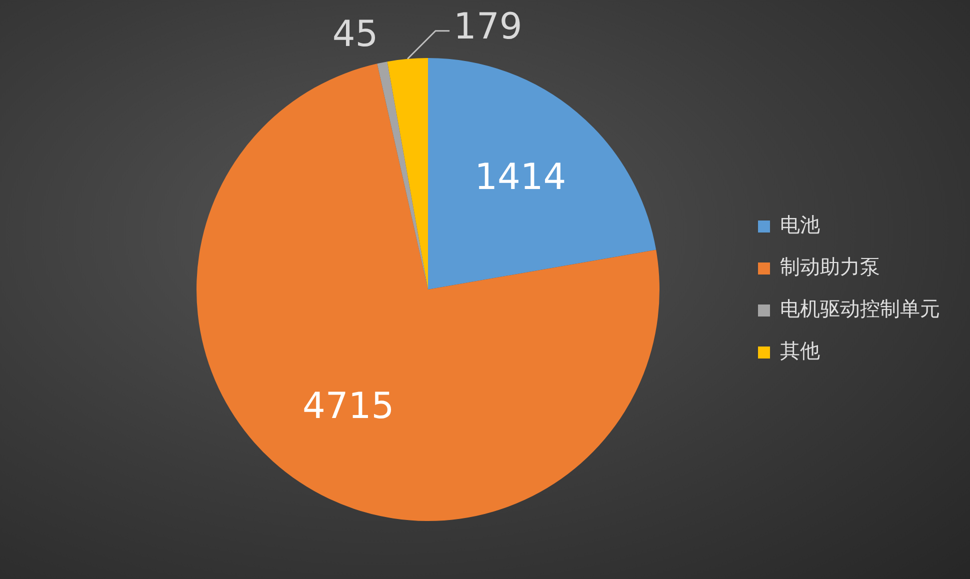 The image size is (970, 579). I want to click on data-label: 179, so click(488, 27).